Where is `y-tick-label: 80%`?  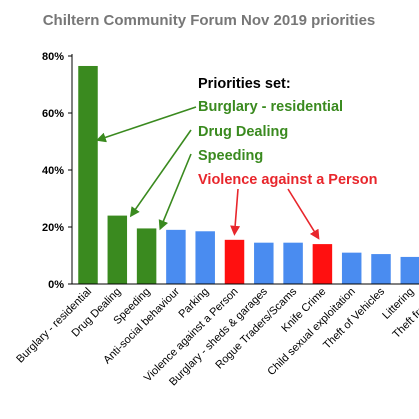 y-tick-label: 80% is located at coordinates (53, 57).